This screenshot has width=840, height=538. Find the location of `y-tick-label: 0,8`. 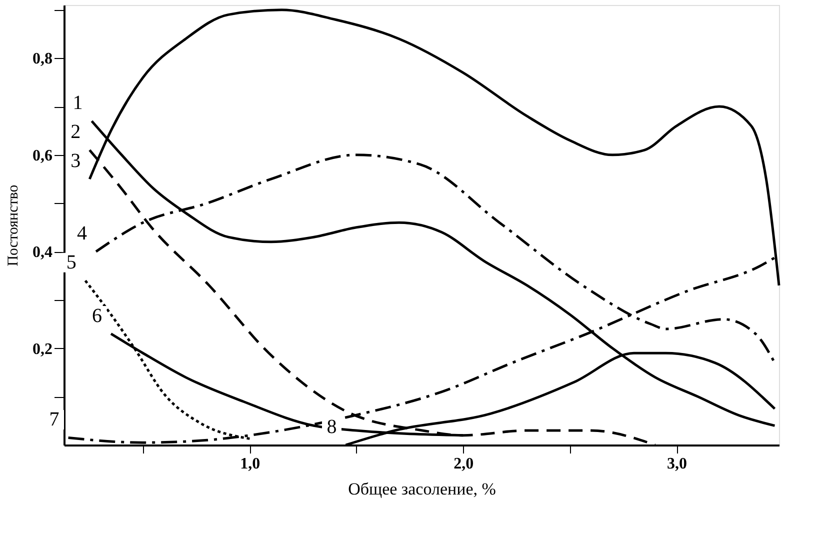

y-tick-label: 0,8 is located at coordinates (42, 59).